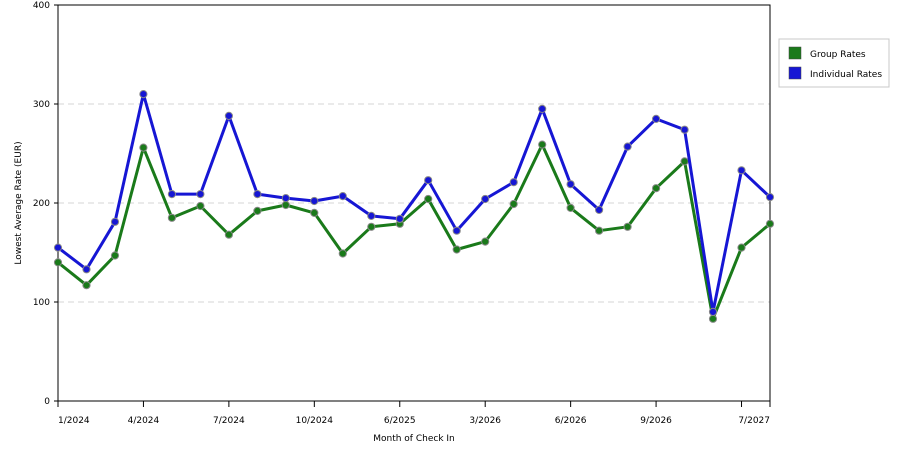  I want to click on y-tick-label: 200, so click(41, 204).